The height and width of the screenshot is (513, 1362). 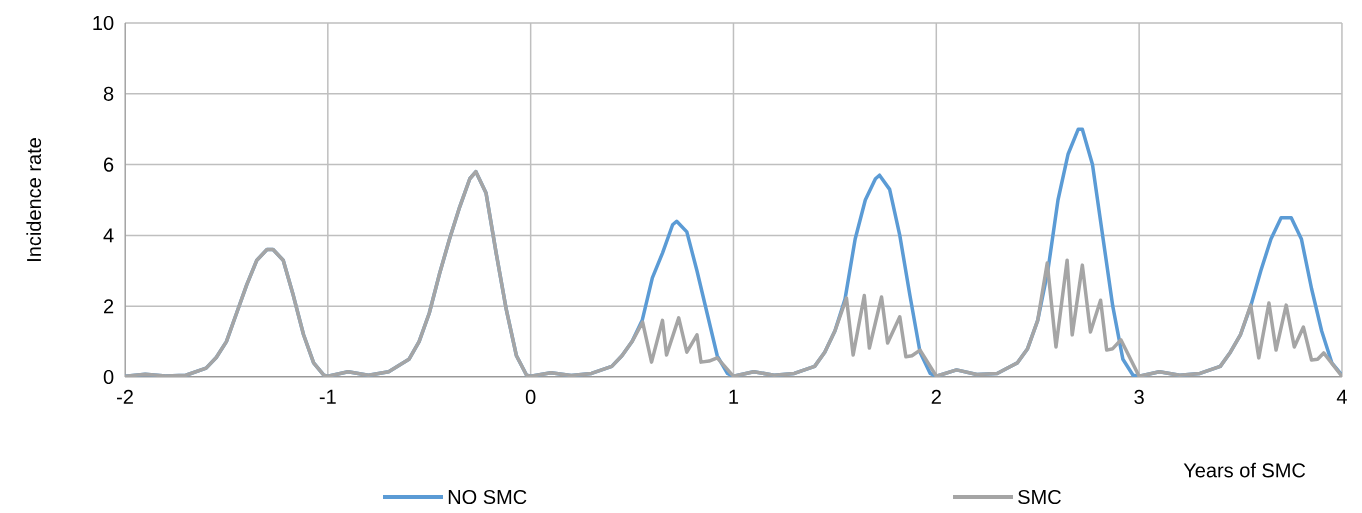 I want to click on y-axis-title: Incidence rate, so click(x=34, y=199).